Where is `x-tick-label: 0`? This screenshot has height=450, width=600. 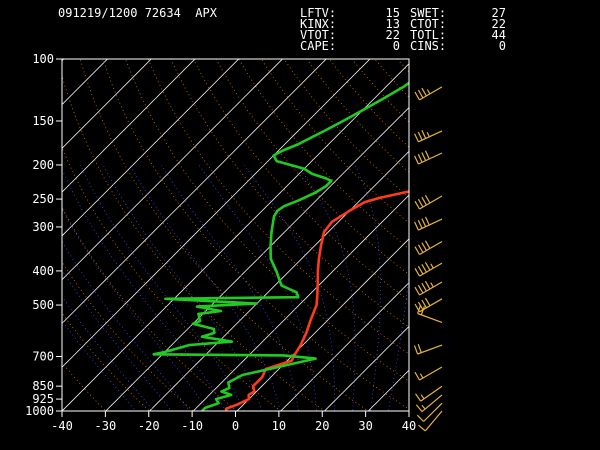 x-tick-label: 0 is located at coordinates (235, 426).